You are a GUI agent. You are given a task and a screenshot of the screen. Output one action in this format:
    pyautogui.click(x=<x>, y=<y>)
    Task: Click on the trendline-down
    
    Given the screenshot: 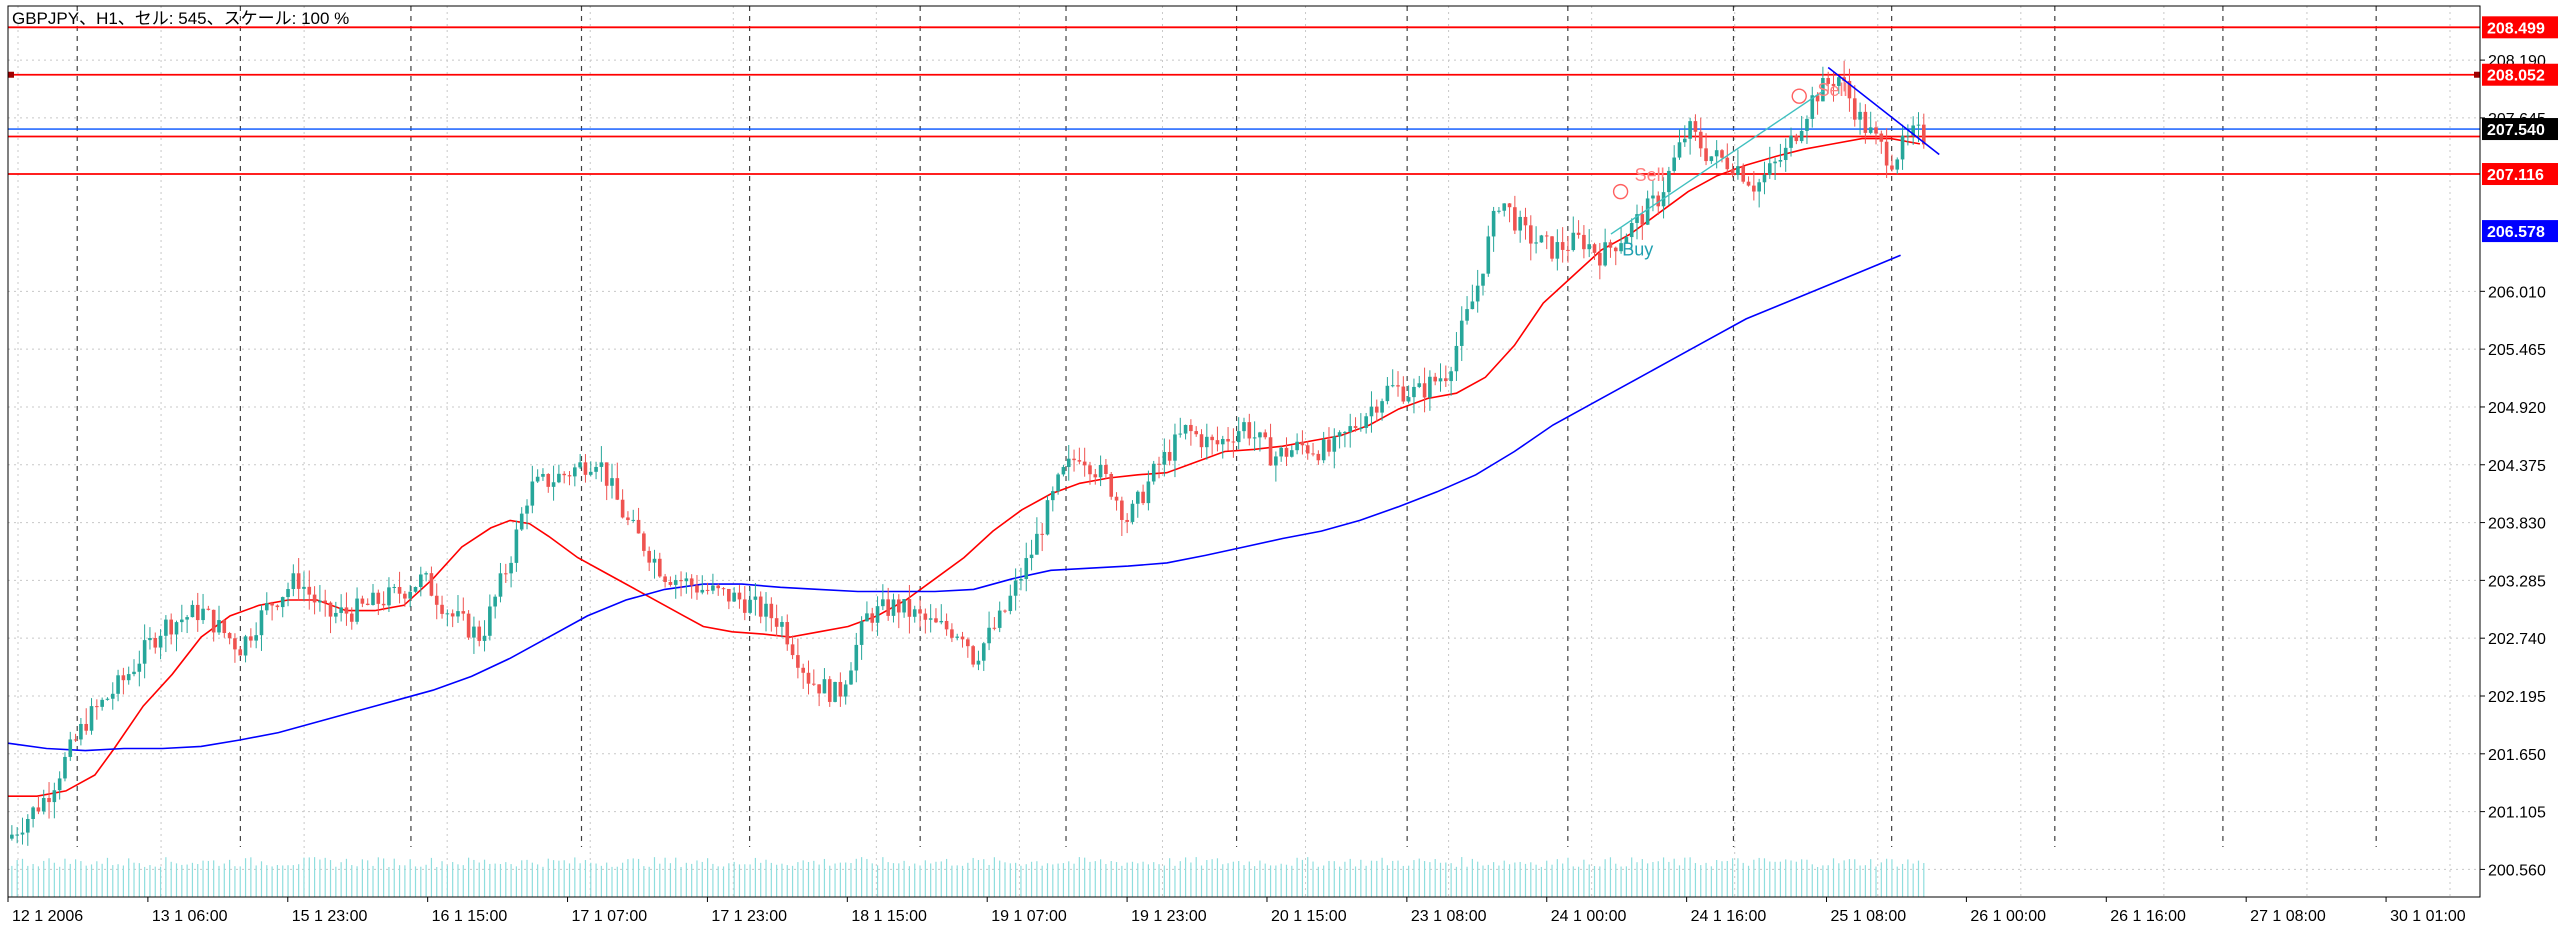 What is the action you would take?
    pyautogui.click(x=1883, y=111)
    